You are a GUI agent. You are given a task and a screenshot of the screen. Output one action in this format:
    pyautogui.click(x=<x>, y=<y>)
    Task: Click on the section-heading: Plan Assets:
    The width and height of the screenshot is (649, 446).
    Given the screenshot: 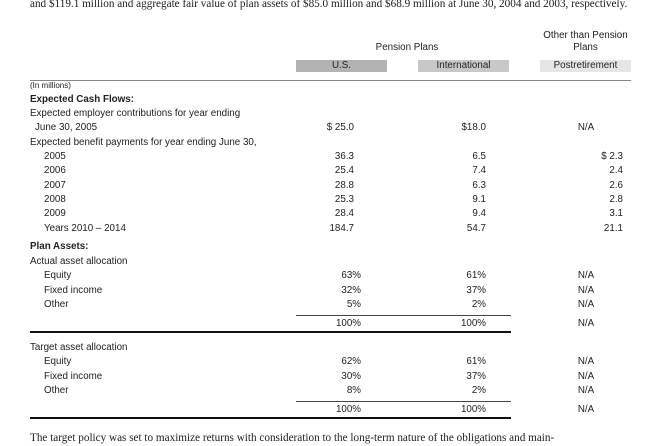 What is the action you would take?
    pyautogui.click(x=59, y=246)
    